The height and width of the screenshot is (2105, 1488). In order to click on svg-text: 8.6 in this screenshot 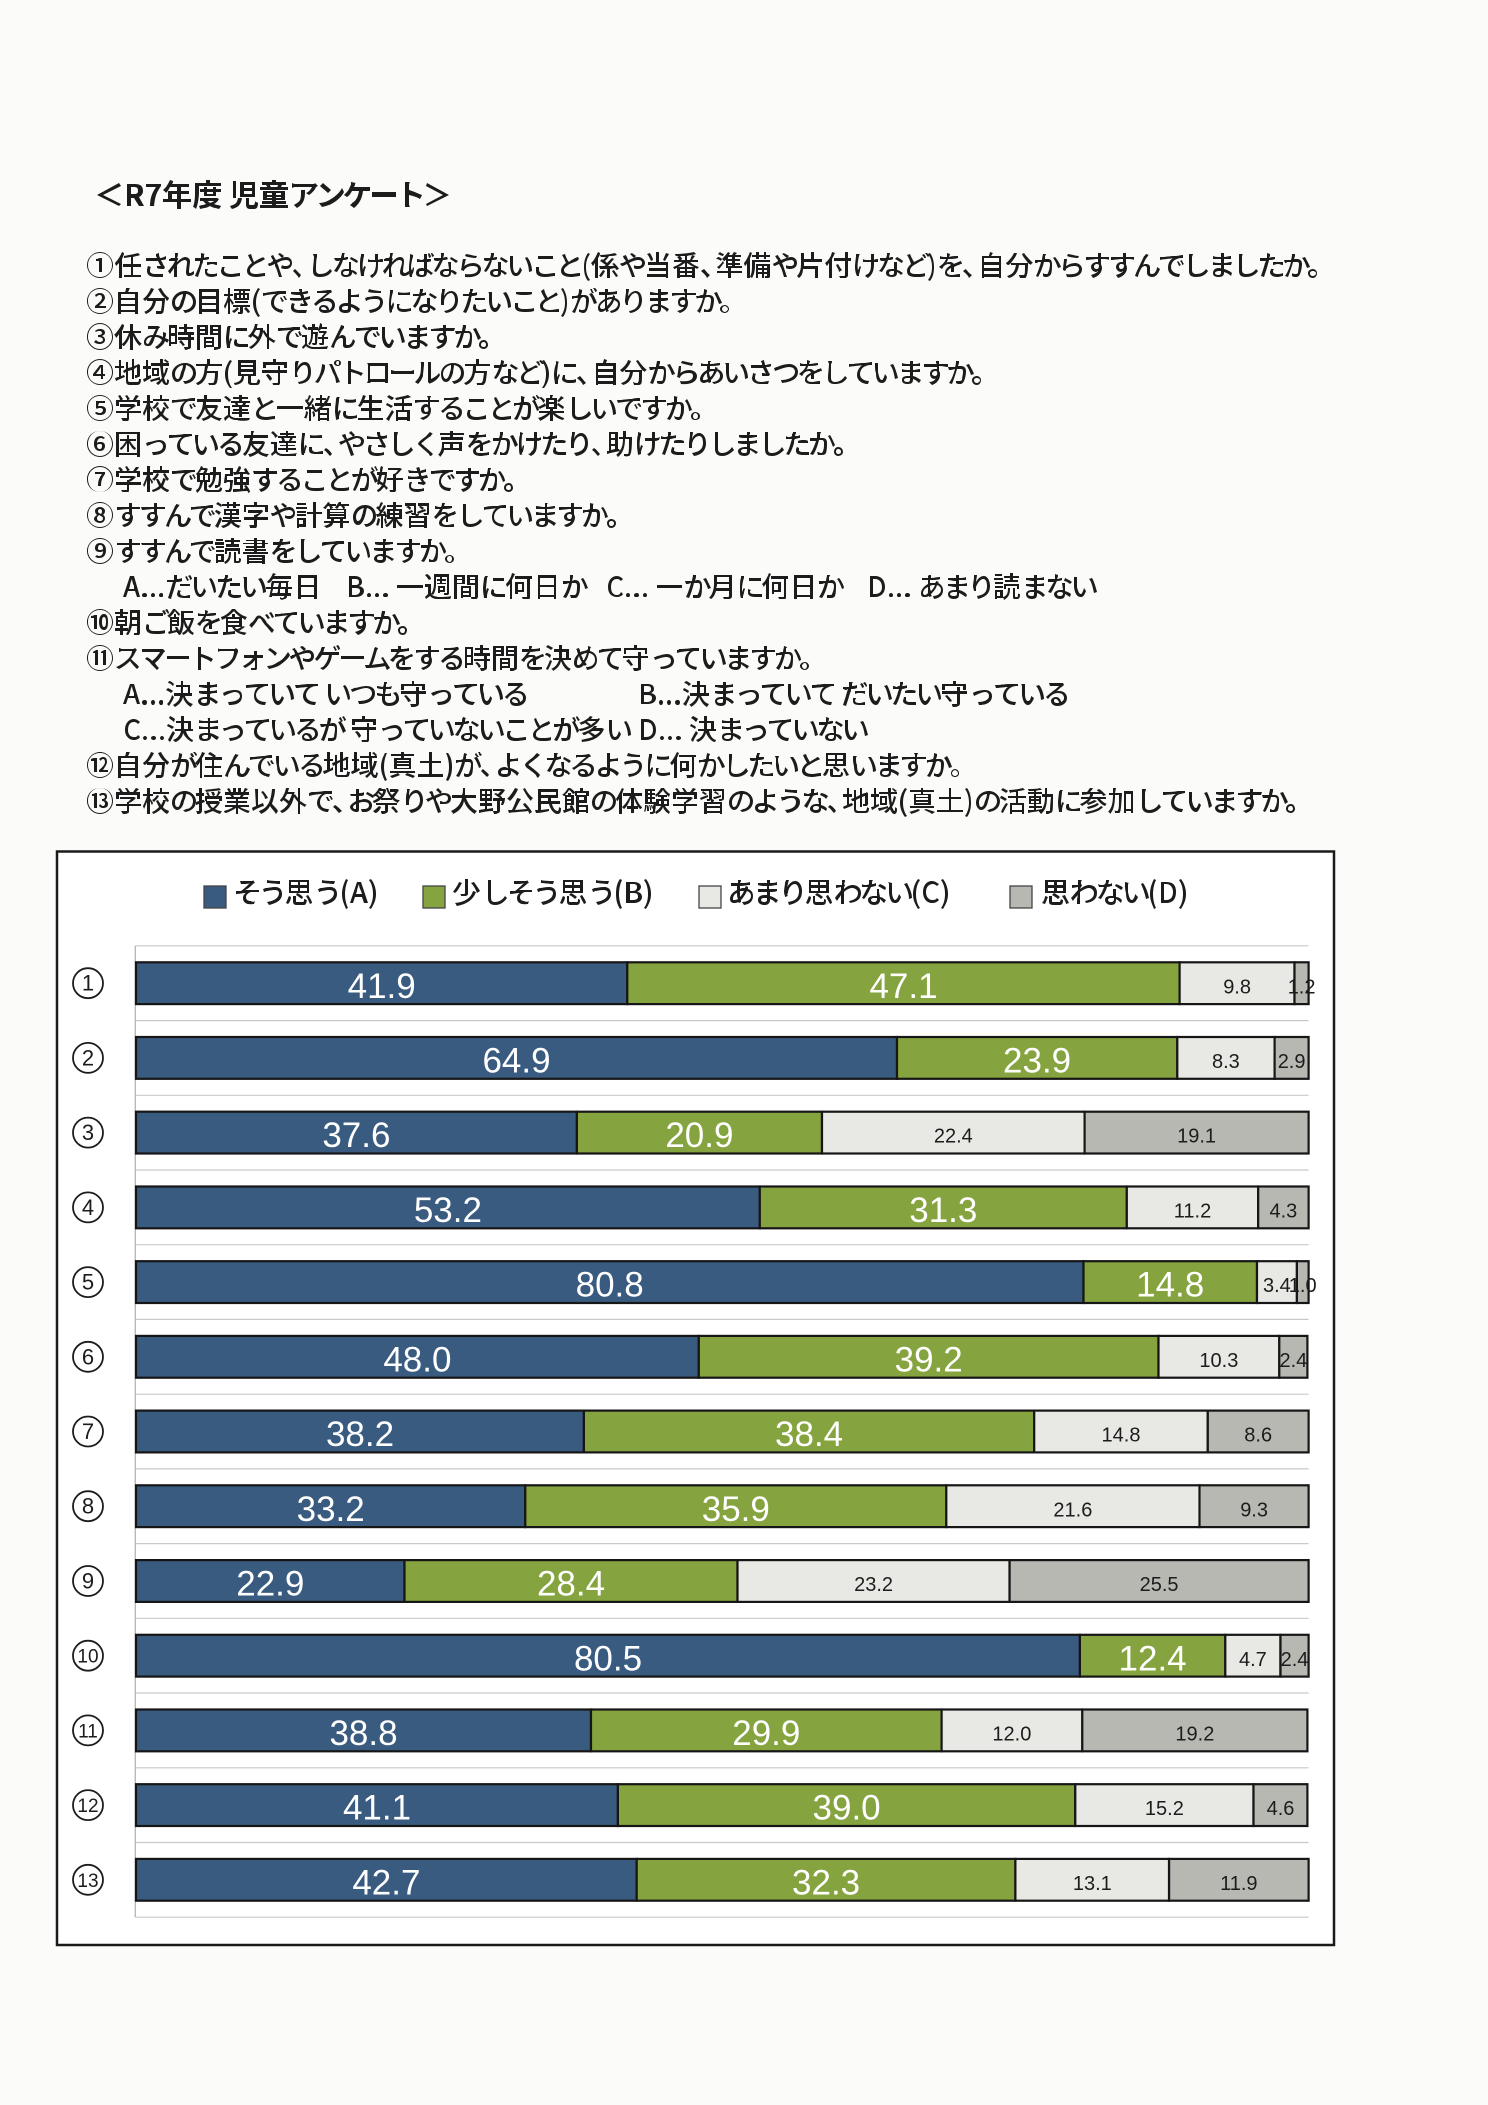, I will do `click(1258, 1436)`.